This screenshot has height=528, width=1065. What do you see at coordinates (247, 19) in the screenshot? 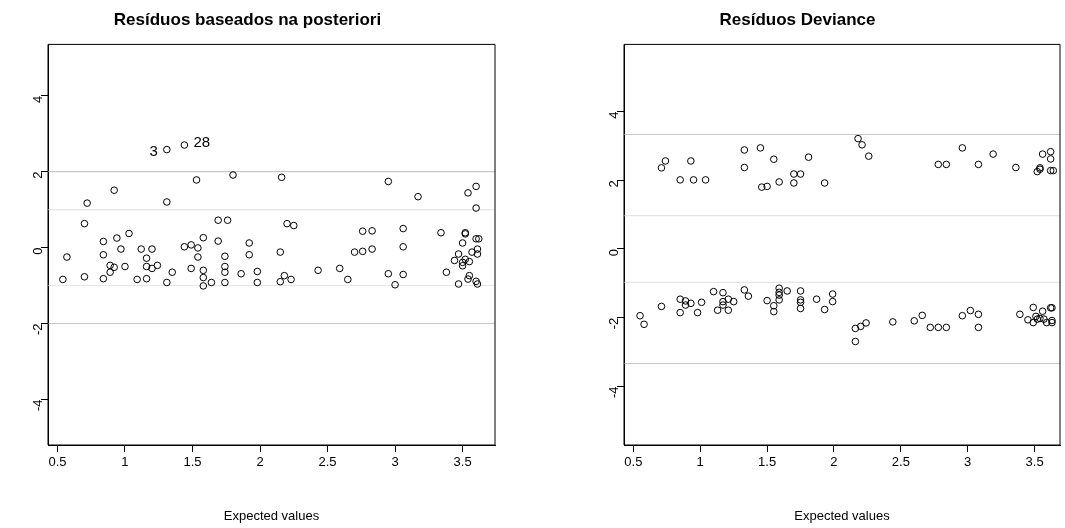
I see `chart-title: Resíduos baseados na posteriori` at bounding box center [247, 19].